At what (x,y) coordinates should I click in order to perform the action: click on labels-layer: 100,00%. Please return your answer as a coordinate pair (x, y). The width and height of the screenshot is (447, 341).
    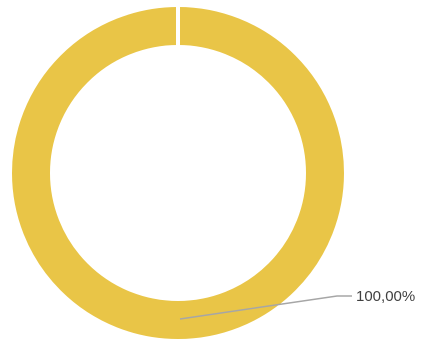
    Looking at the image, I should click on (297, 304).